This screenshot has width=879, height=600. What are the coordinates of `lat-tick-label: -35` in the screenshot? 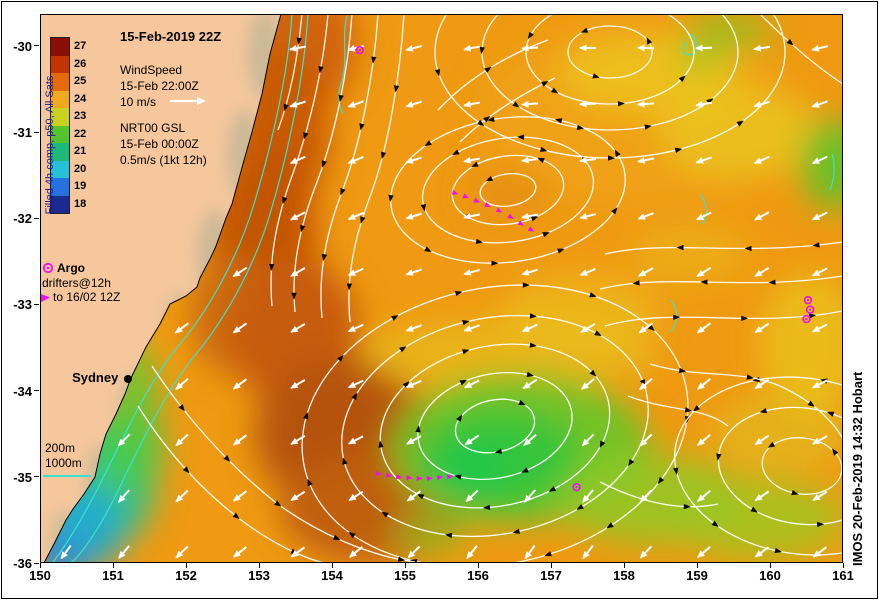 It's located at (22, 477).